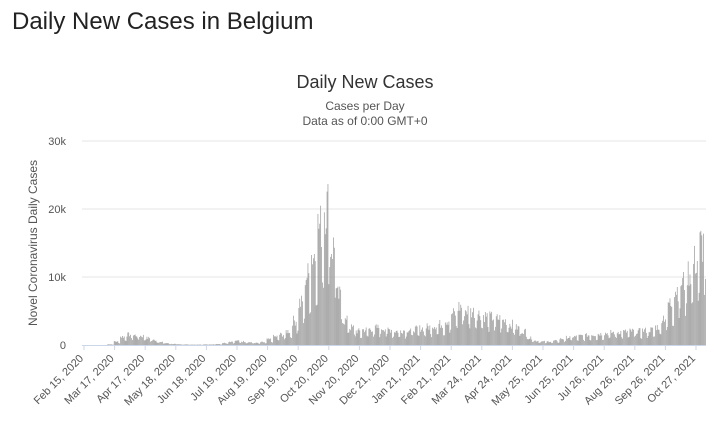 The width and height of the screenshot is (721, 429). What do you see at coordinates (365, 121) in the screenshot?
I see `chart-data-timestamp: Data as of 0:00 GMT+0` at bounding box center [365, 121].